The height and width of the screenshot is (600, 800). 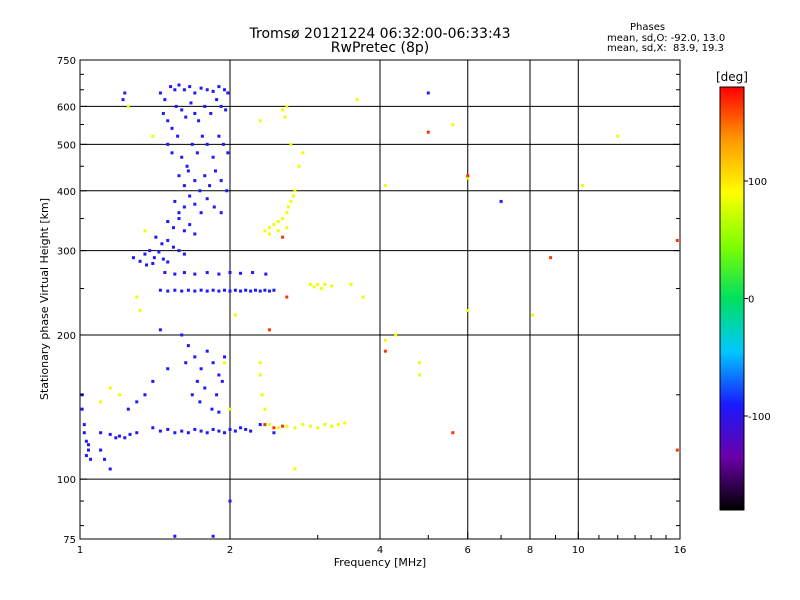 I want to click on colorbar-tick-label: 0, so click(x=751, y=300).